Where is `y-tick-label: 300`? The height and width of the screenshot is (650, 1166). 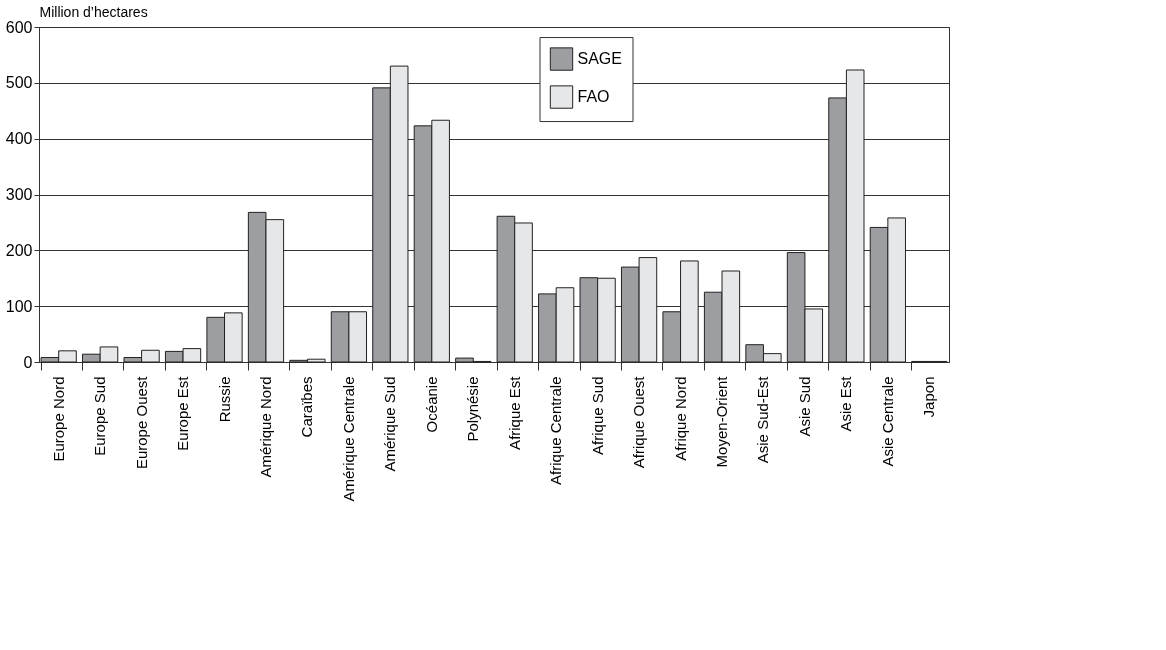 y-tick-label: 300 is located at coordinates (19, 194).